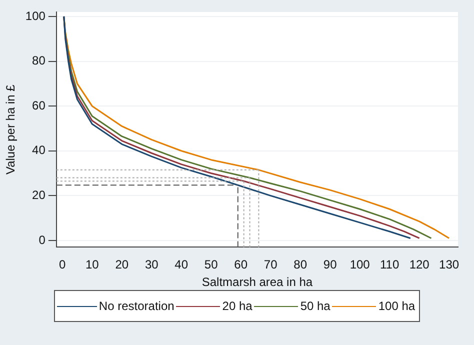 The height and width of the screenshot is (345, 474). Describe the element at coordinates (360, 265) in the screenshot. I see `x-tick-label: 100` at that location.